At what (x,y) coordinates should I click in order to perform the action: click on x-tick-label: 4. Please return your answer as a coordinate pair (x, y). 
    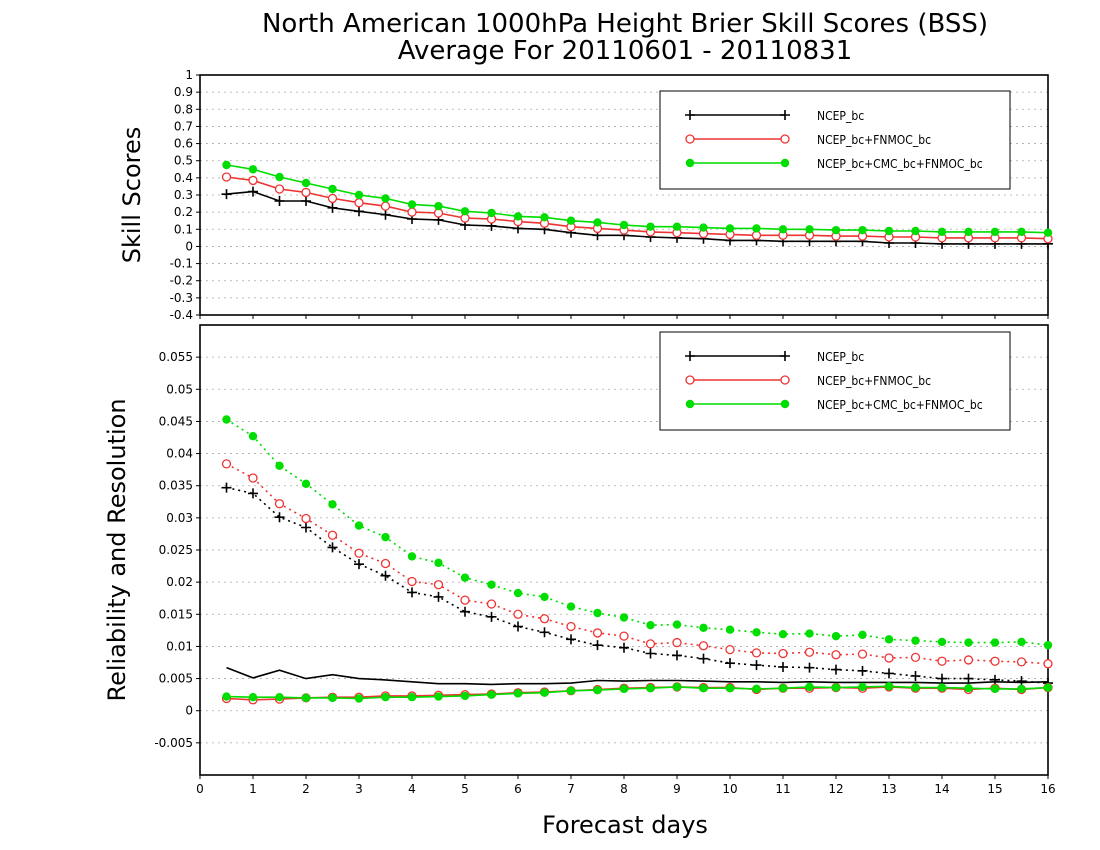
    Looking at the image, I should click on (412, 789).